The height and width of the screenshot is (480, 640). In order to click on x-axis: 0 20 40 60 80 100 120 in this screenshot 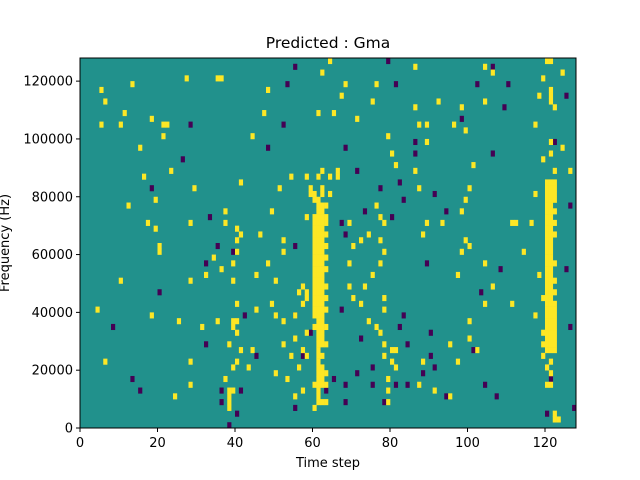, I will do `click(316, 439)`.